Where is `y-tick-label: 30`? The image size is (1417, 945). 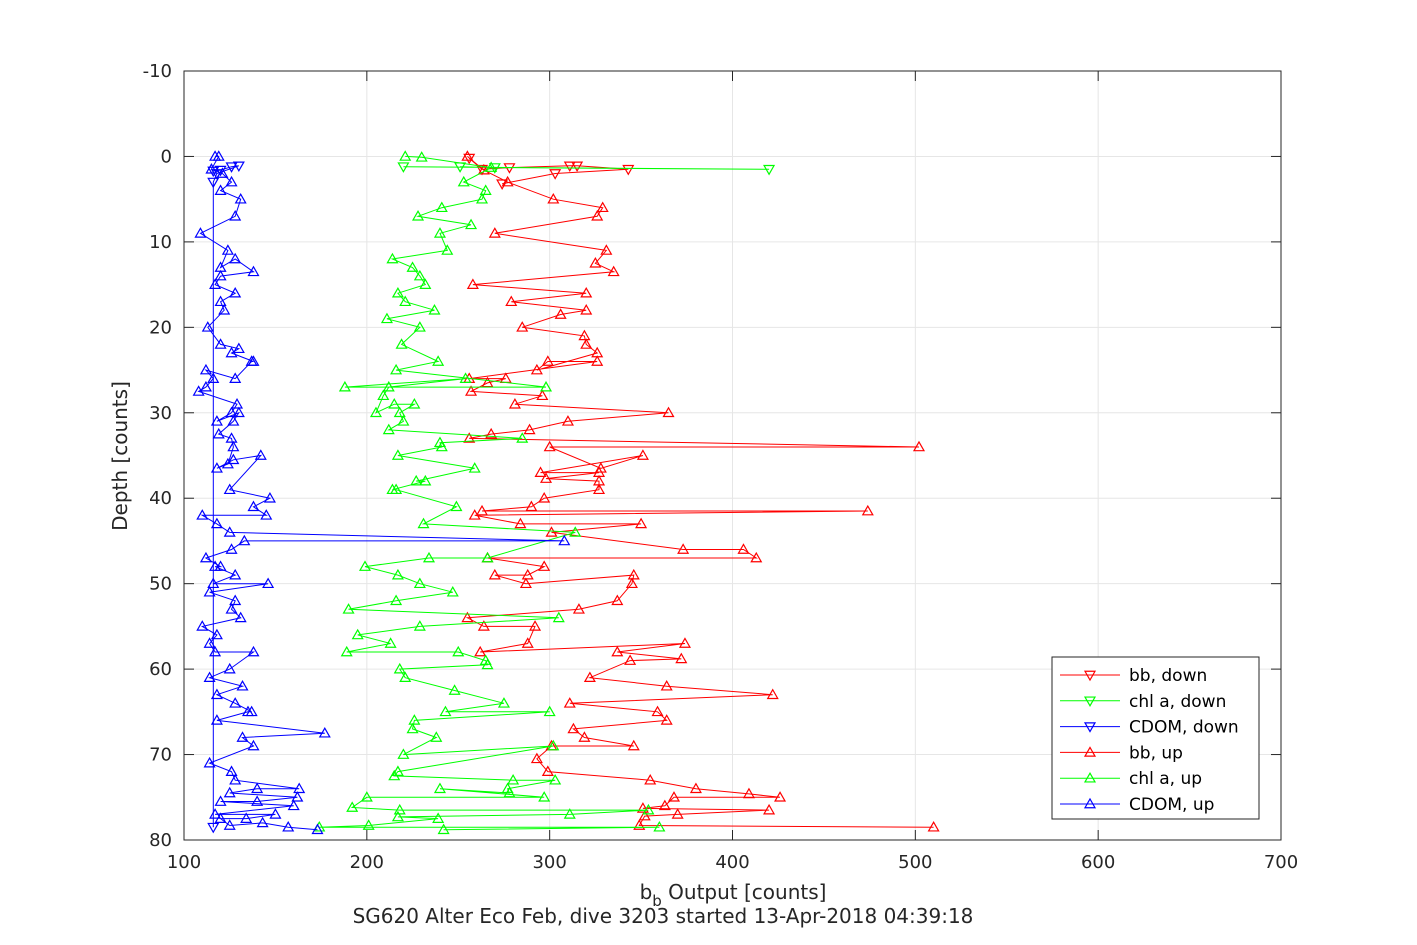
y-tick-label: 30 is located at coordinates (160, 413).